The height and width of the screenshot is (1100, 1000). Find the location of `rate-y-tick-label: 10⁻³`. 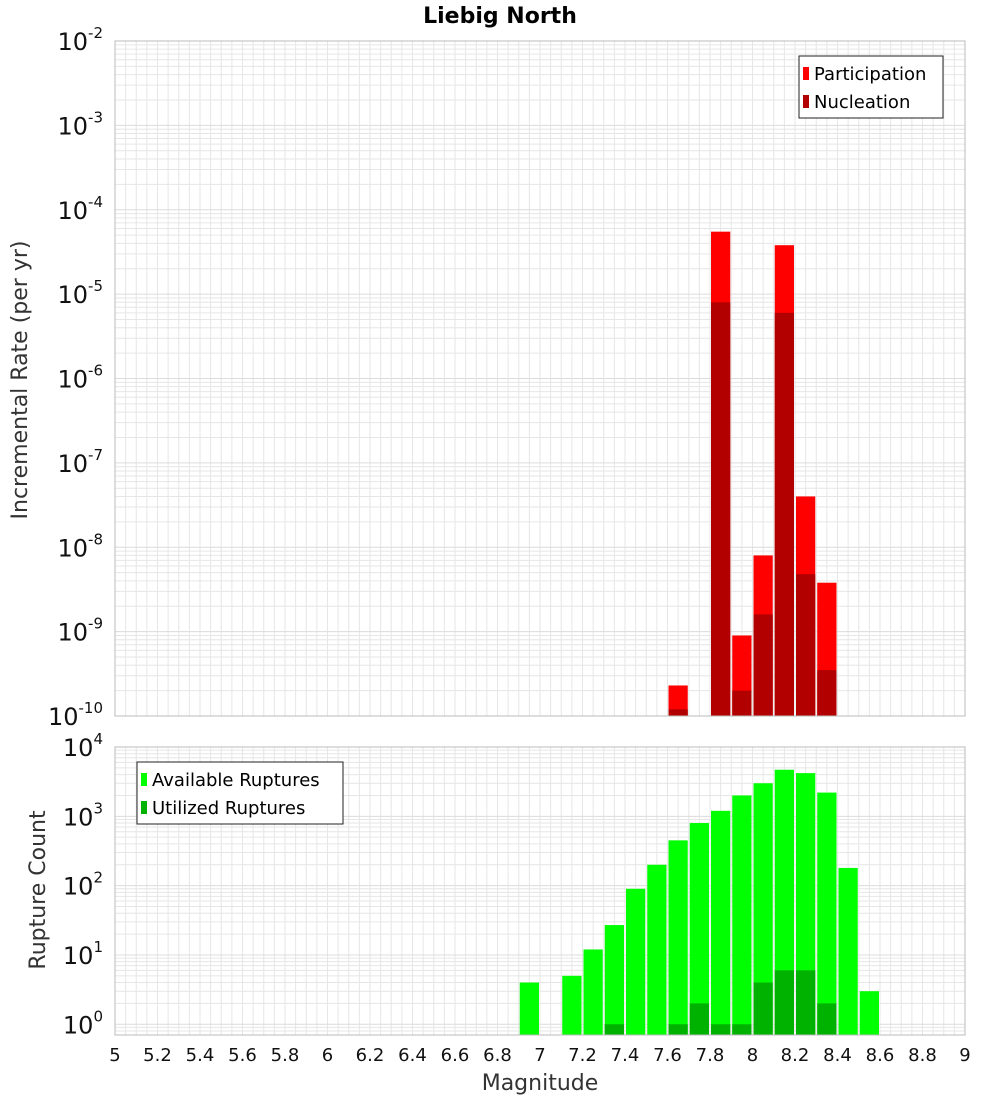

rate-y-tick-label: 10⁻³ is located at coordinates (80, 124).